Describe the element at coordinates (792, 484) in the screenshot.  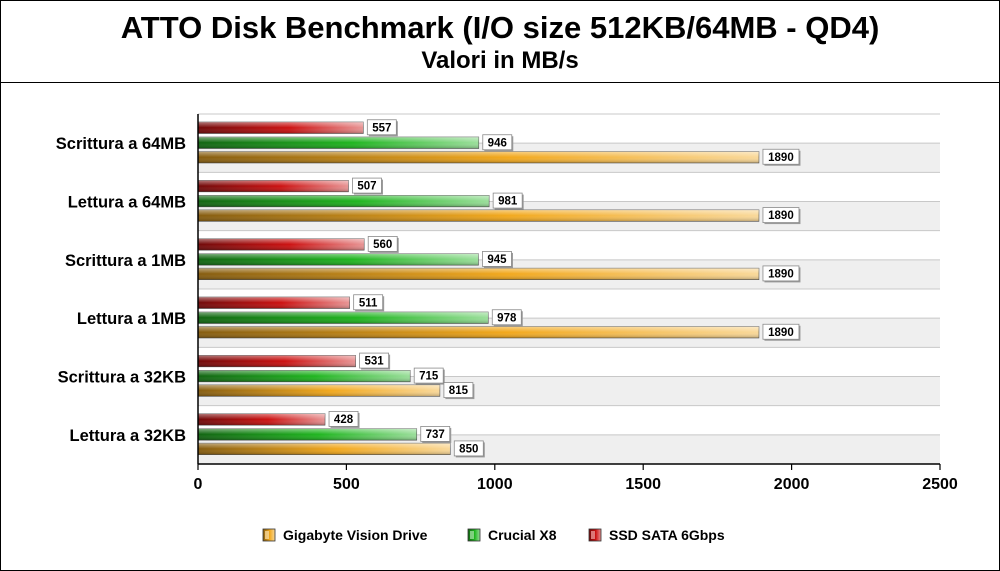
I see `x-tick-label: 2000` at that location.